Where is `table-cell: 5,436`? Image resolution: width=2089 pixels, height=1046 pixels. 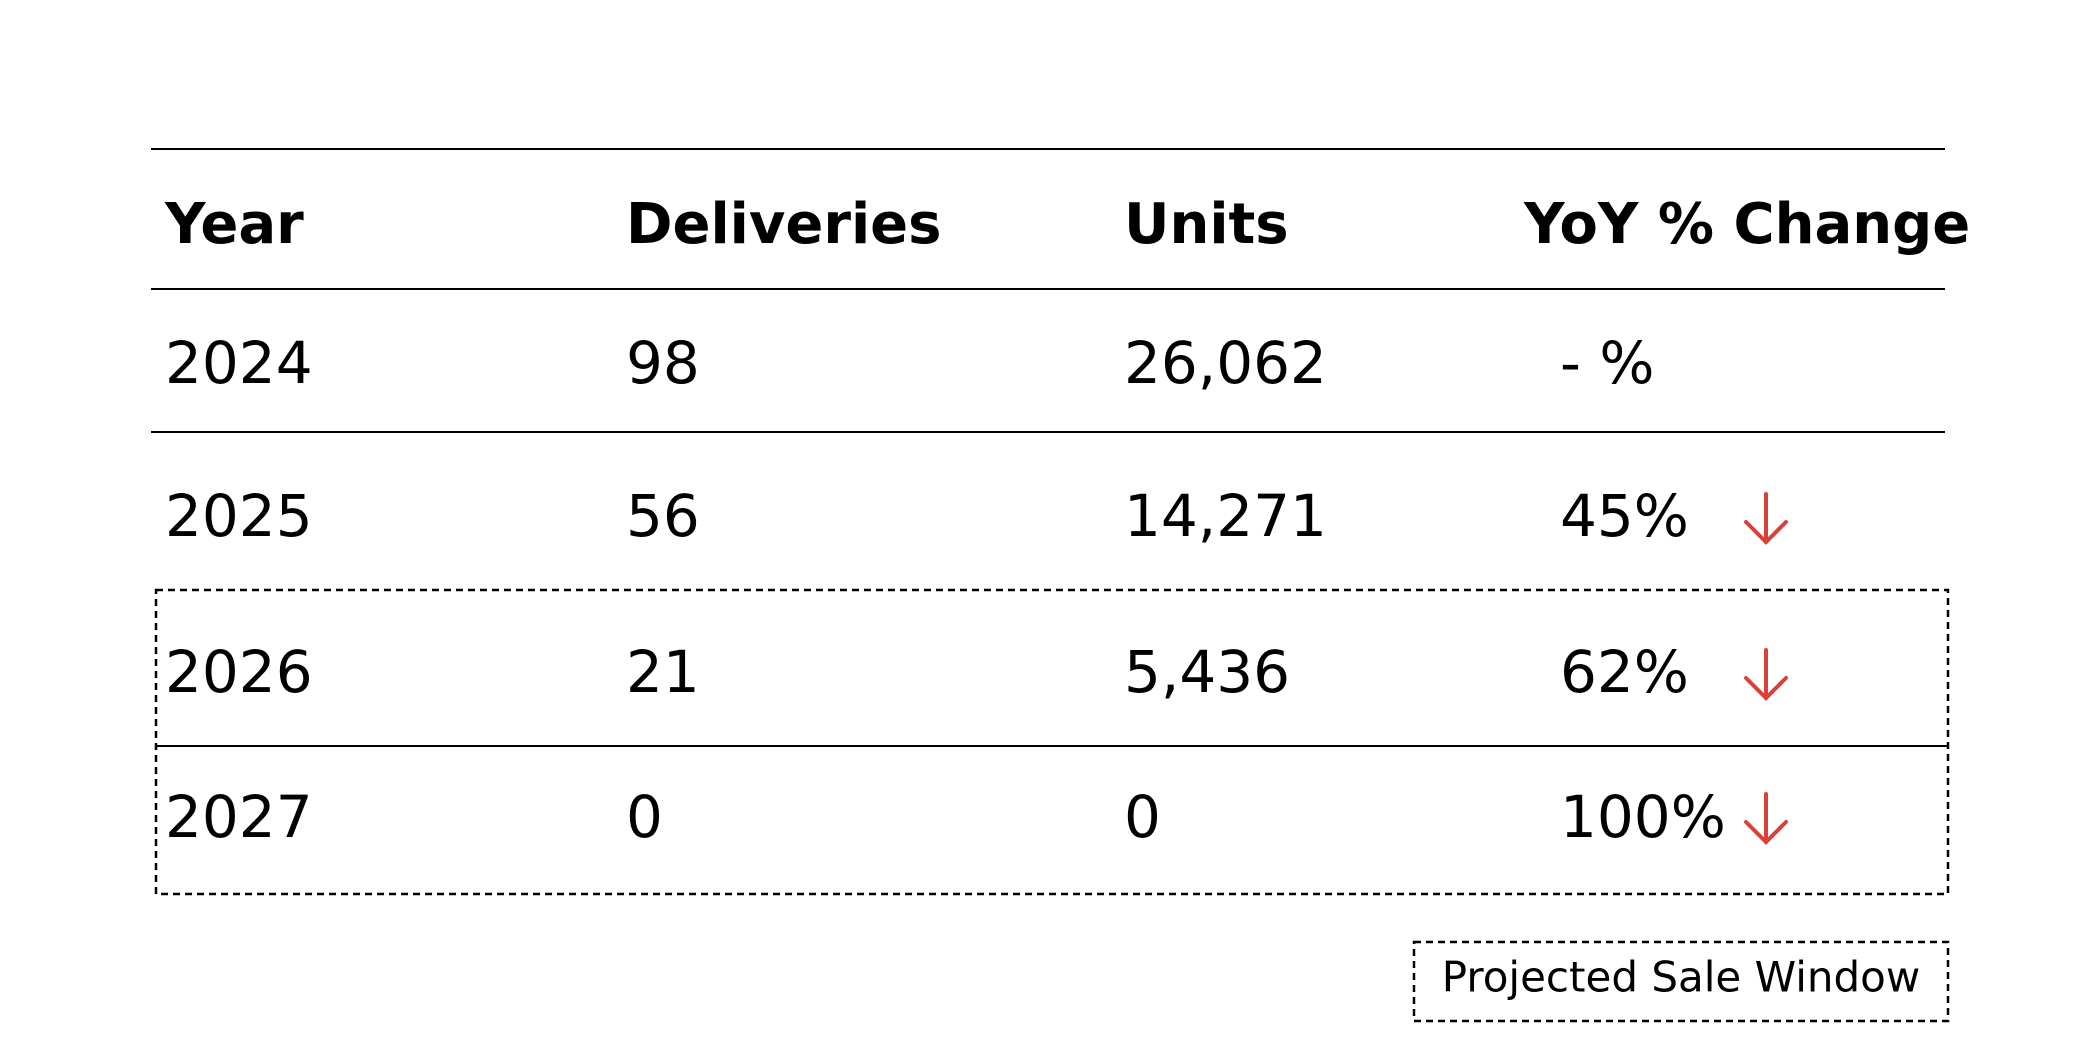 table-cell: 5,436 is located at coordinates (1207, 672).